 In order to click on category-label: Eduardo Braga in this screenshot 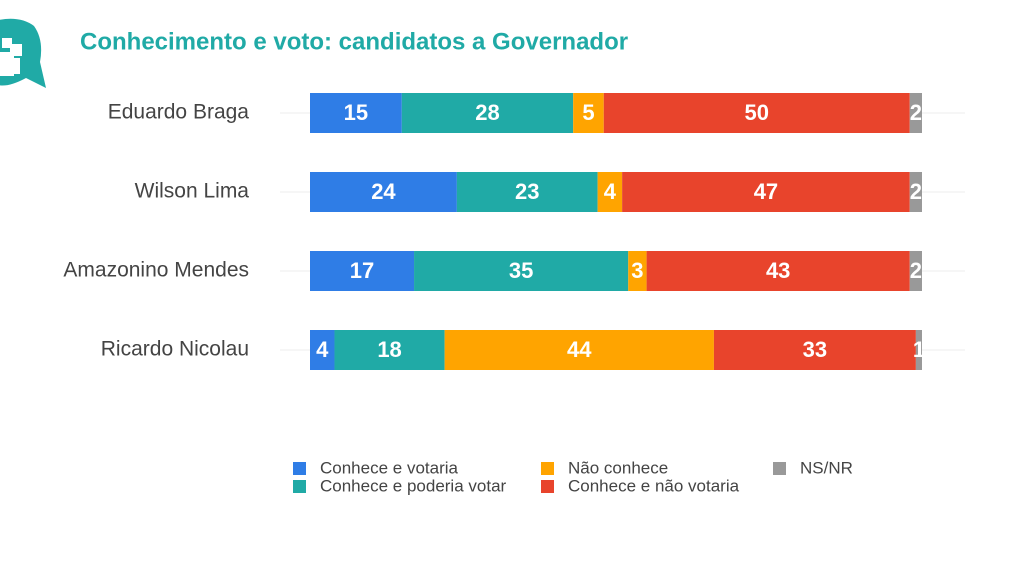, I will do `click(179, 112)`.